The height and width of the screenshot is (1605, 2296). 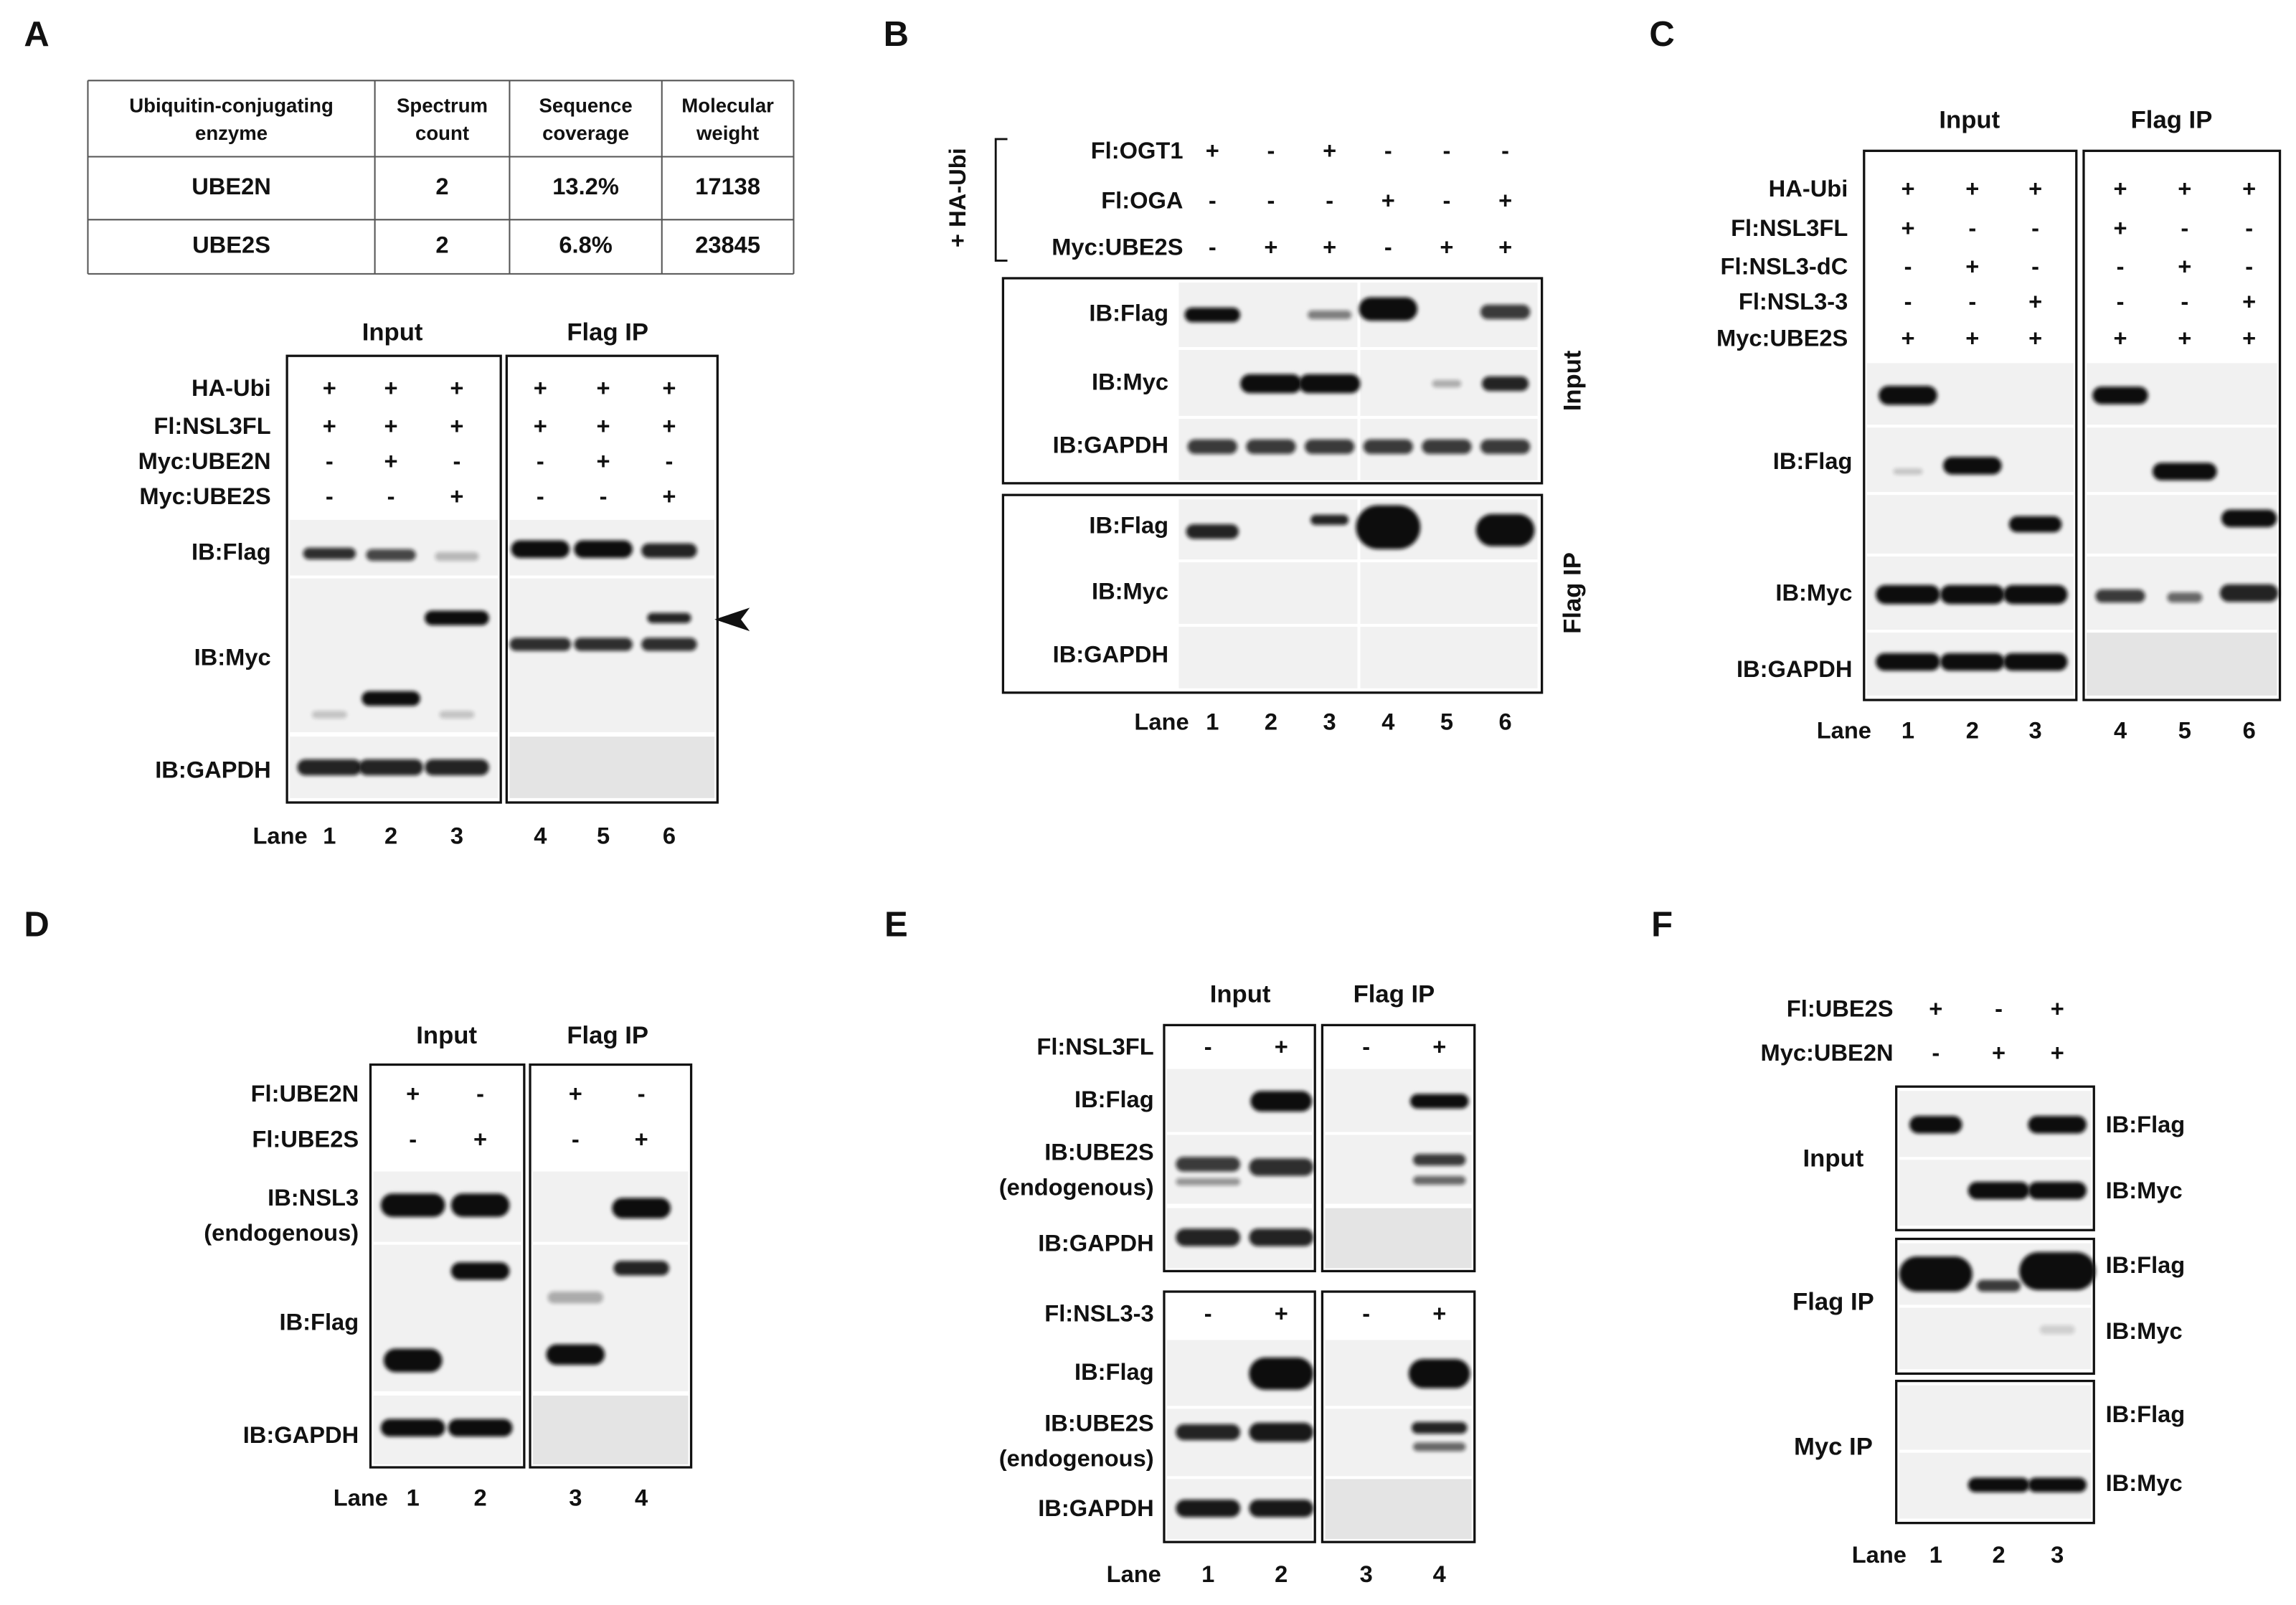 I want to click on condition-label: Myc:UBE2N, so click(x=1827, y=1052).